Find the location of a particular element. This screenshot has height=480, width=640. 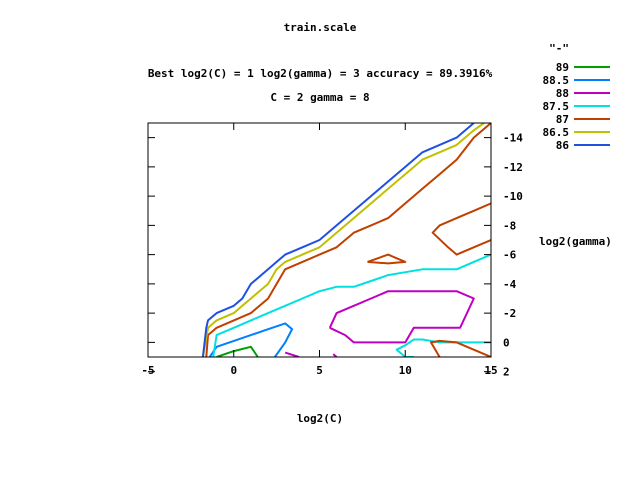

y-tick-label: -4 is located at coordinates (510, 284).